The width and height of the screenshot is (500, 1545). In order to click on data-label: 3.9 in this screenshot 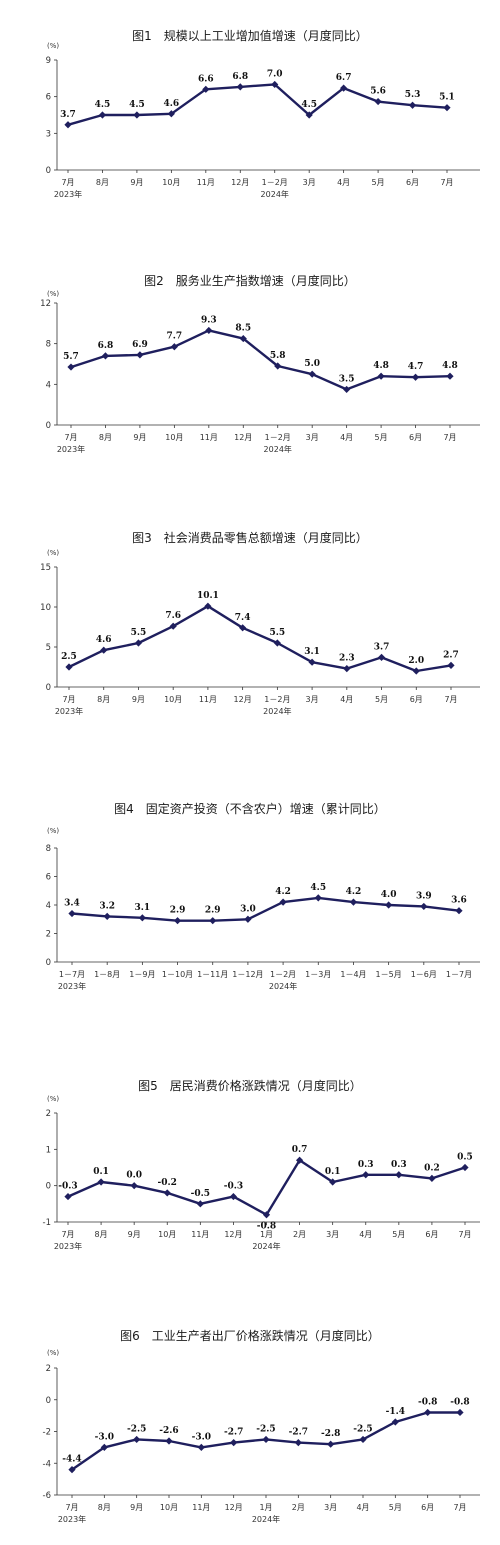, I will do `click(424, 896)`.